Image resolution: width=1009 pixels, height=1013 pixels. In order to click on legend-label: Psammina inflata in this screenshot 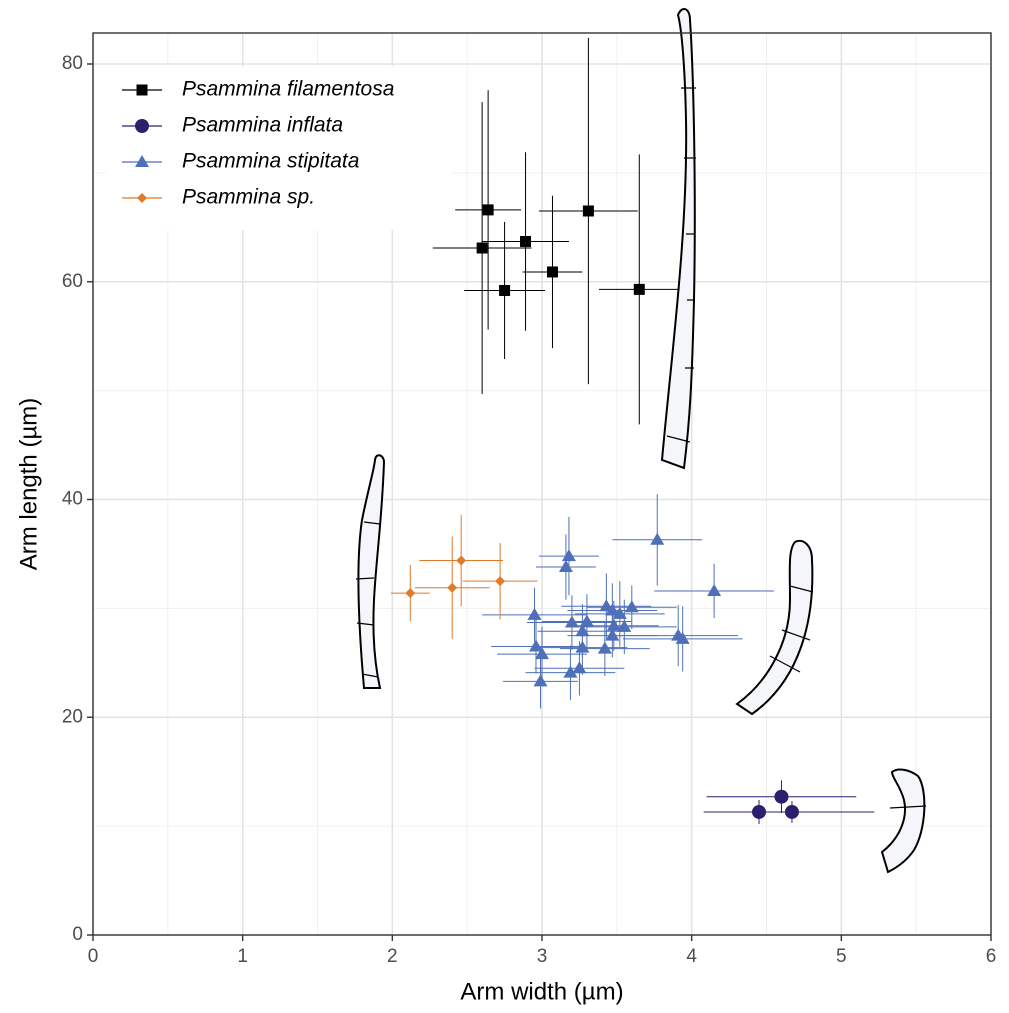, I will do `click(262, 125)`.